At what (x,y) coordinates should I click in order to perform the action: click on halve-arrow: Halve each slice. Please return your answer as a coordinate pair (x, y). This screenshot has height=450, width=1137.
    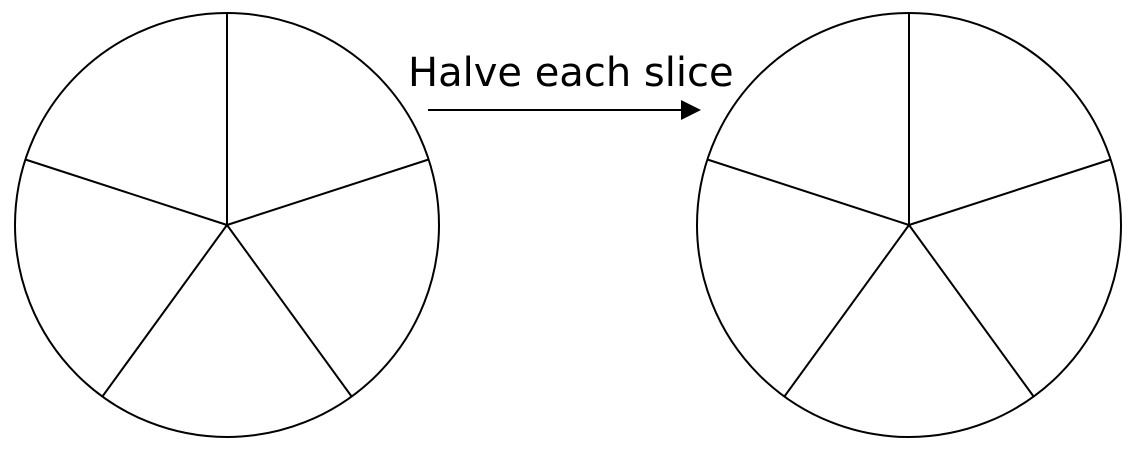
    Looking at the image, I should click on (571, 85).